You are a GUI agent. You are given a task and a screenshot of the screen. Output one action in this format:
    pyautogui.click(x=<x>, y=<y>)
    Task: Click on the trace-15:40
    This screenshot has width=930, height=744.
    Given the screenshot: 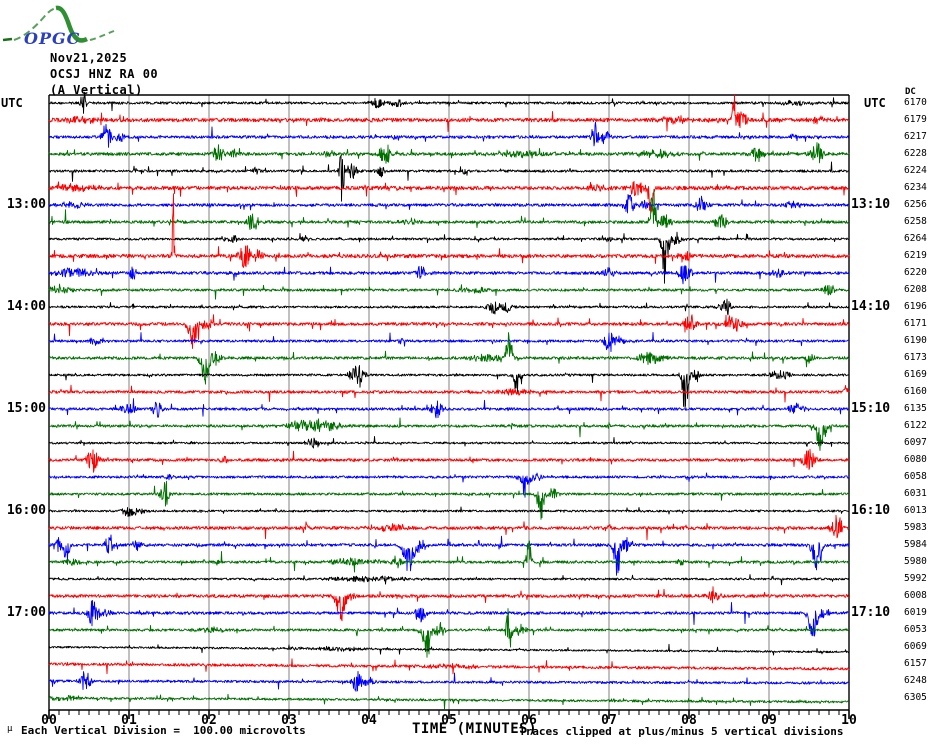 What is the action you would take?
    pyautogui.click(x=449, y=485)
    